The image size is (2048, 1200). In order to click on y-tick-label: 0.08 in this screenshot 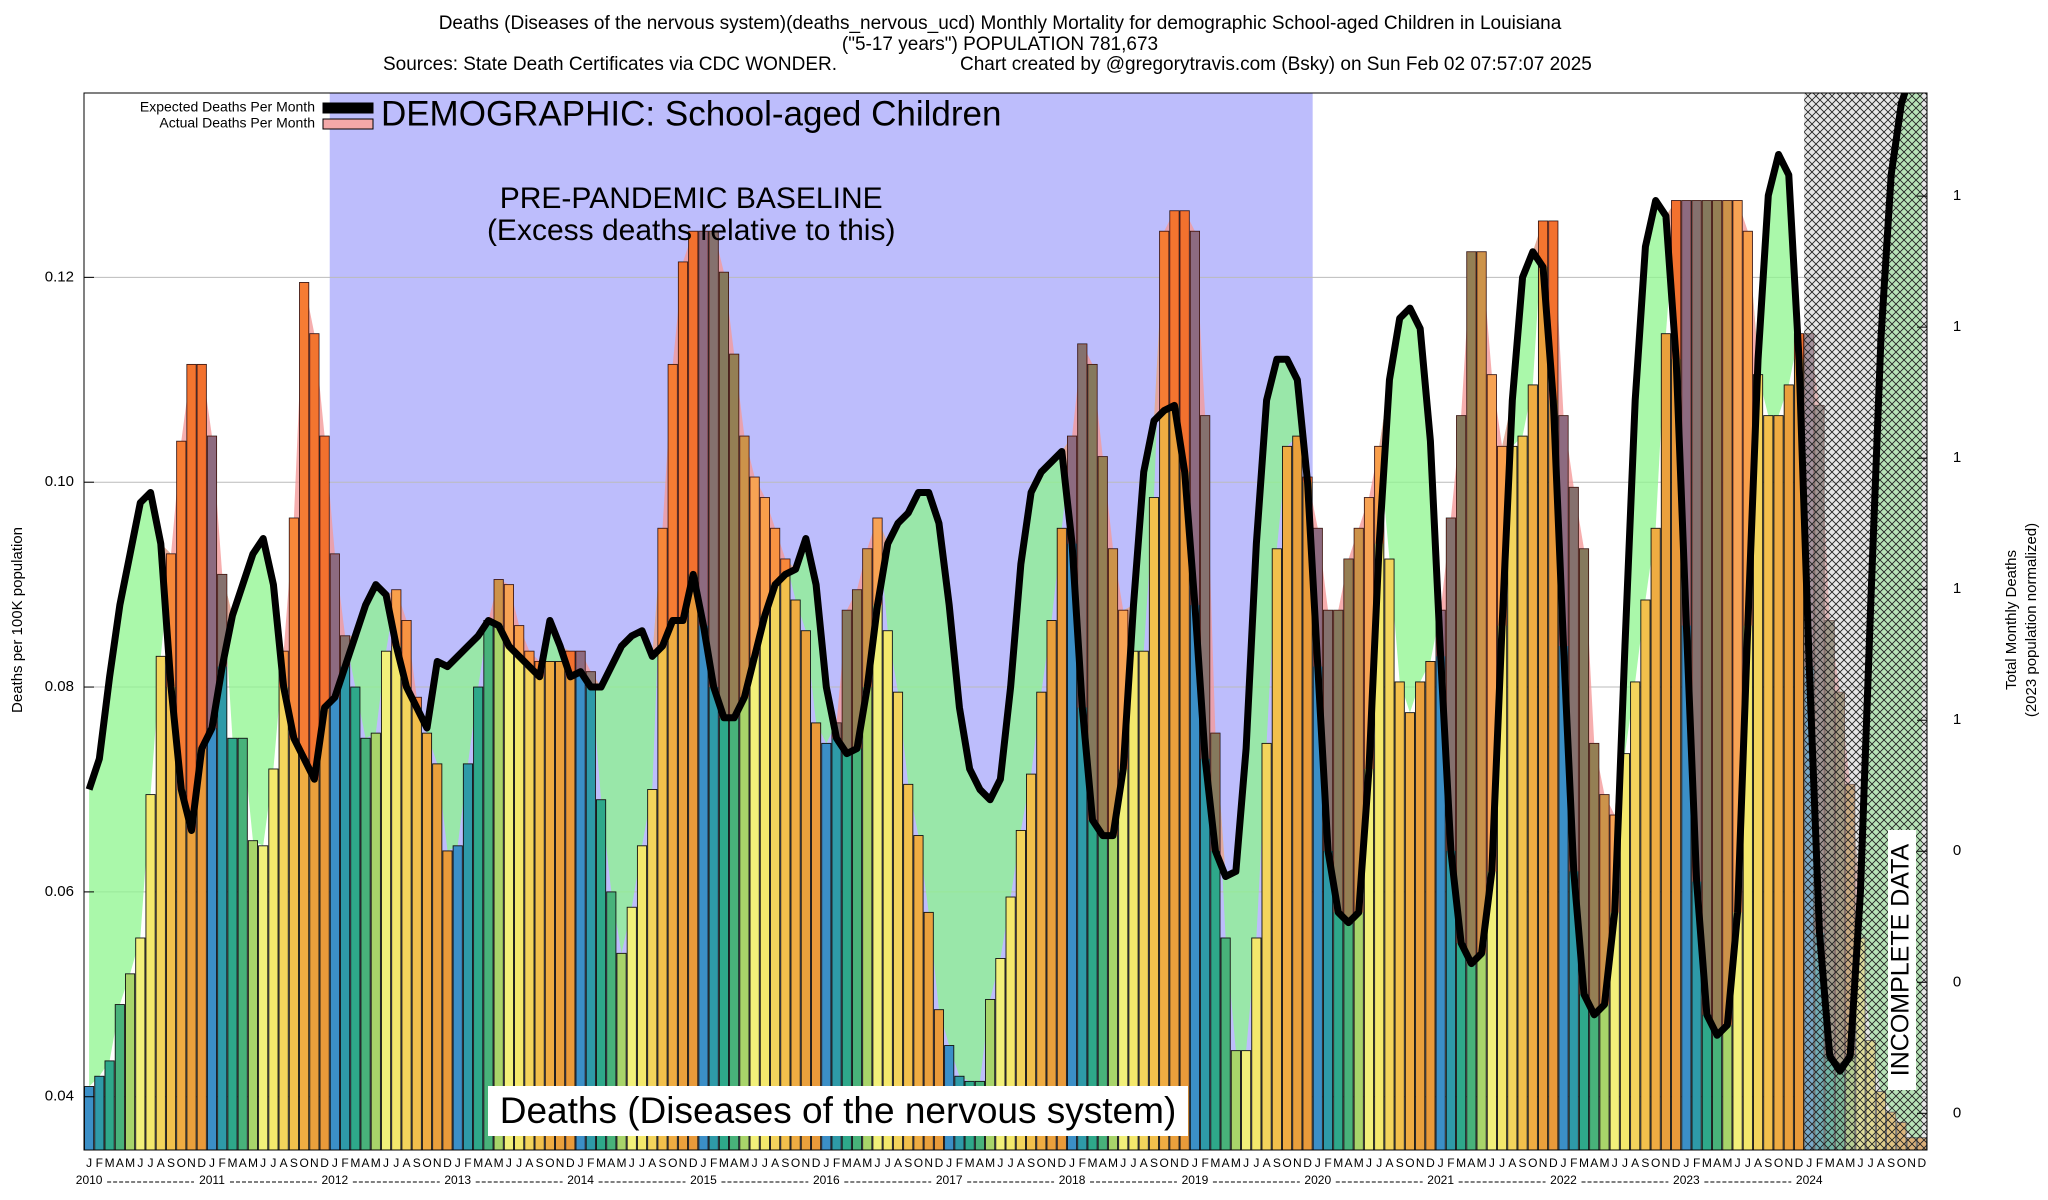, I will do `click(59, 686)`.